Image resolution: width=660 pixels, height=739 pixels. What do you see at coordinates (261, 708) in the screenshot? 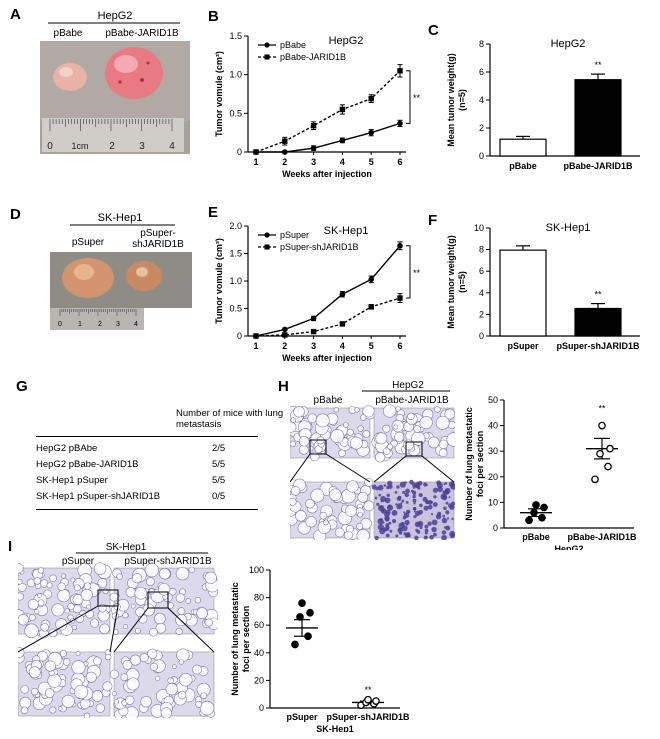
I see `I-ytick-label: 0` at bounding box center [261, 708].